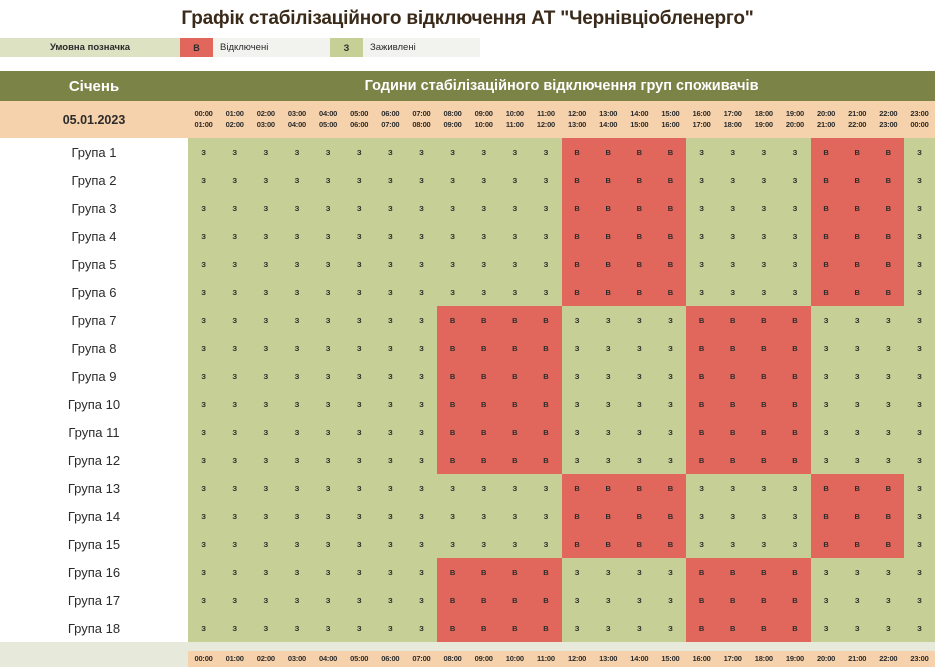 Image resolution: width=935 pixels, height=667 pixels. Describe the element at coordinates (94, 544) in the screenshot. I see `group-label-cell: Група 15` at that location.